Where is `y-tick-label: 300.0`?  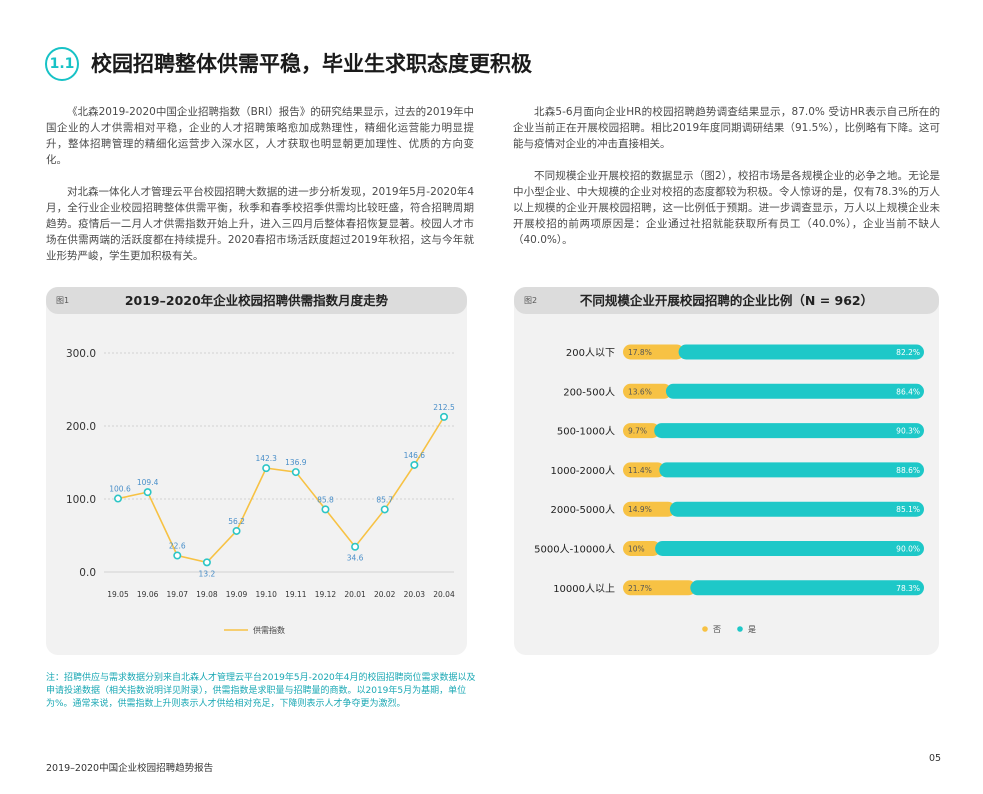
y-tick-label: 300.0 is located at coordinates (81, 354).